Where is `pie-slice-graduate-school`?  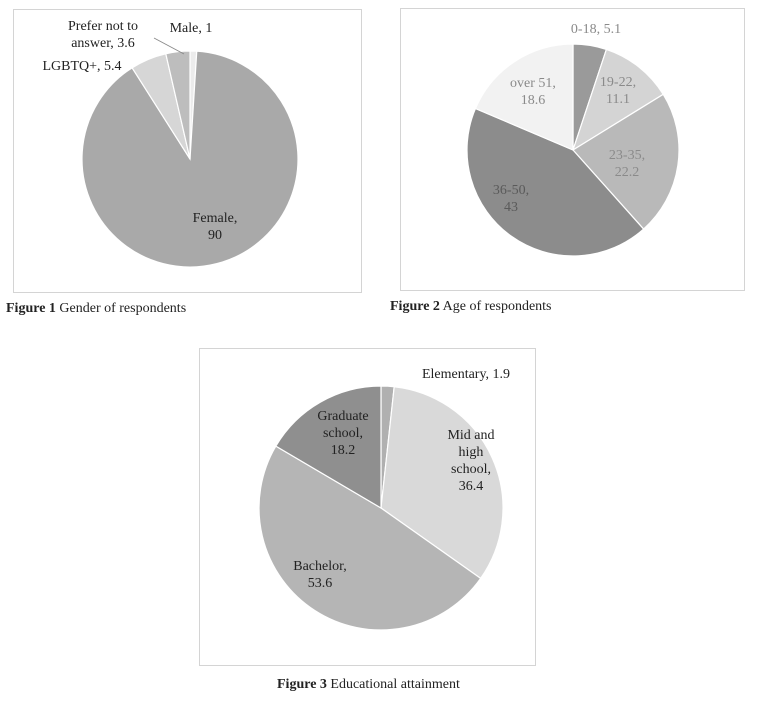 pie-slice-graduate-school is located at coordinates (328, 447).